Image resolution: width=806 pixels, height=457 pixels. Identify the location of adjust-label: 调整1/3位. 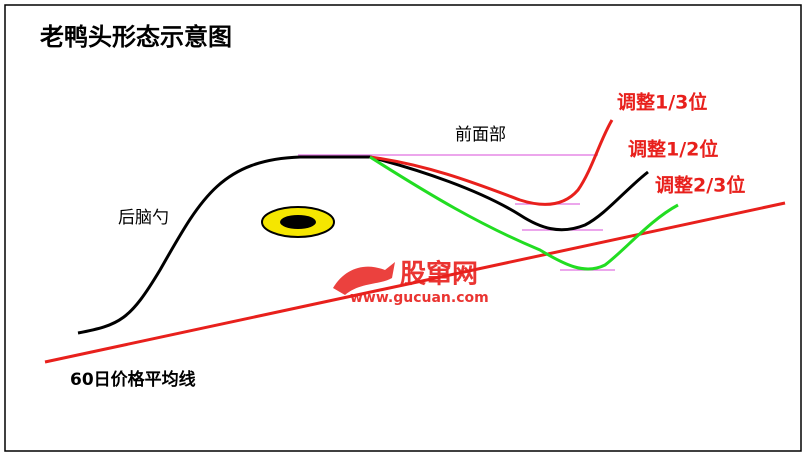
(662, 102).